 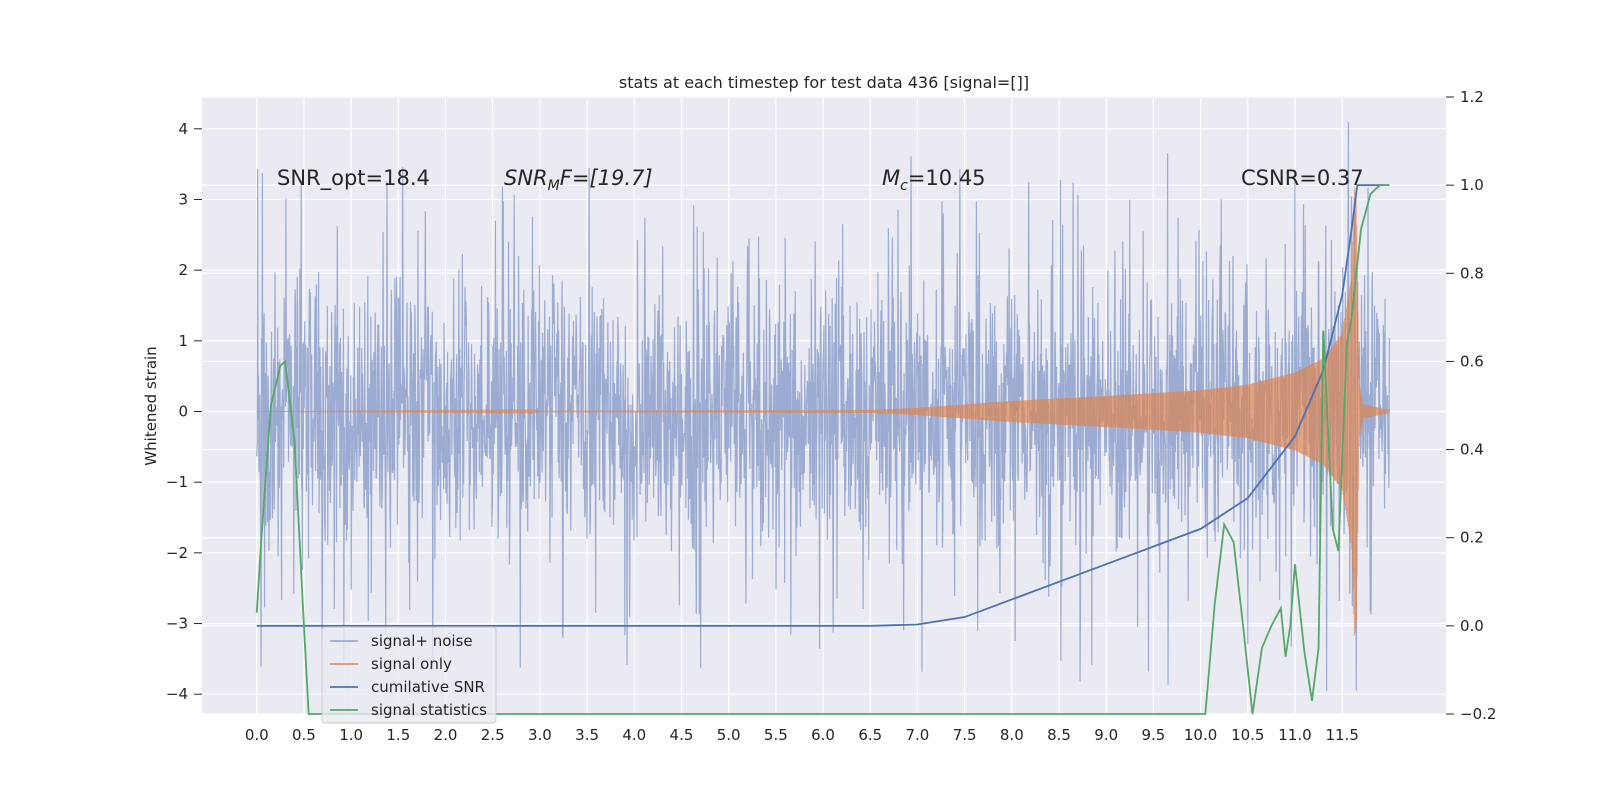 I want to click on x-tick-label: 11.0, so click(x=1294, y=735).